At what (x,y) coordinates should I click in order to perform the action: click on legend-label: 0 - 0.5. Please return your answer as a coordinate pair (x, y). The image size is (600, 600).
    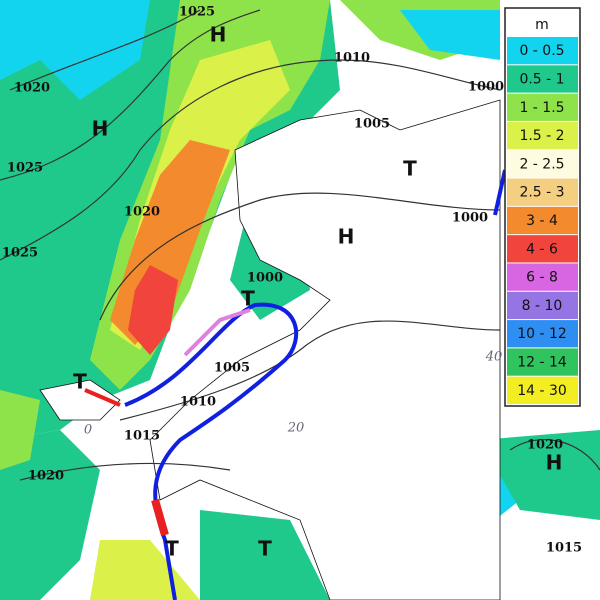
    Looking at the image, I should click on (541, 51).